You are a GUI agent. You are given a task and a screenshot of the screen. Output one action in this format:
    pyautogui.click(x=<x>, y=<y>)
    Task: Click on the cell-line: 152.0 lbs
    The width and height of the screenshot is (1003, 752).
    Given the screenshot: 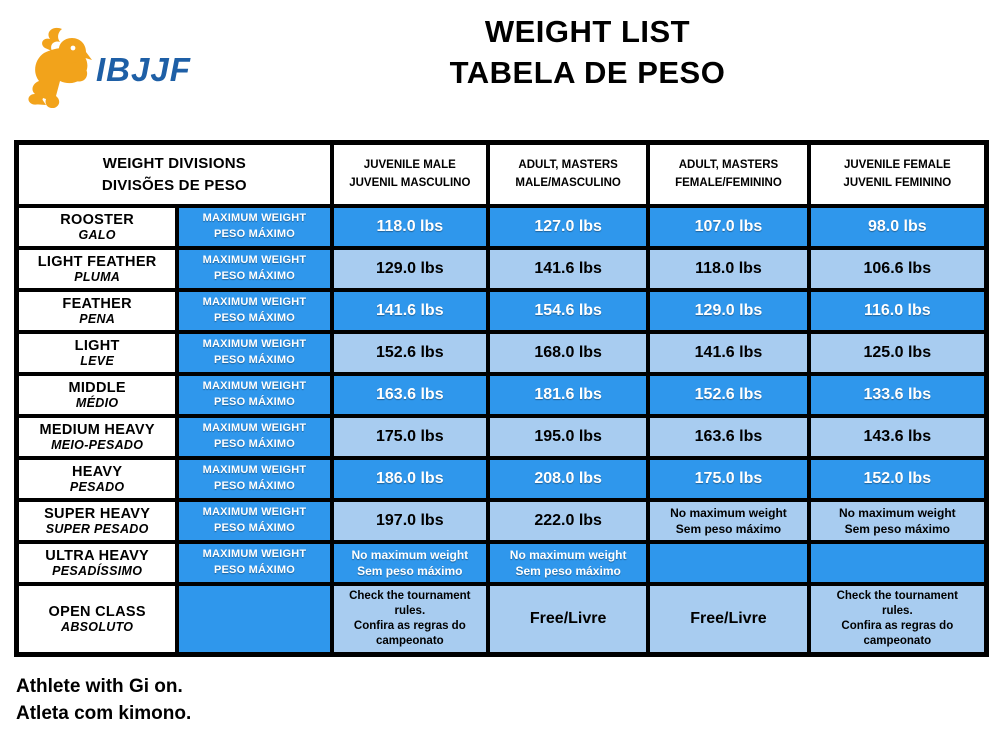 What is the action you would take?
    pyautogui.click(x=897, y=478)
    